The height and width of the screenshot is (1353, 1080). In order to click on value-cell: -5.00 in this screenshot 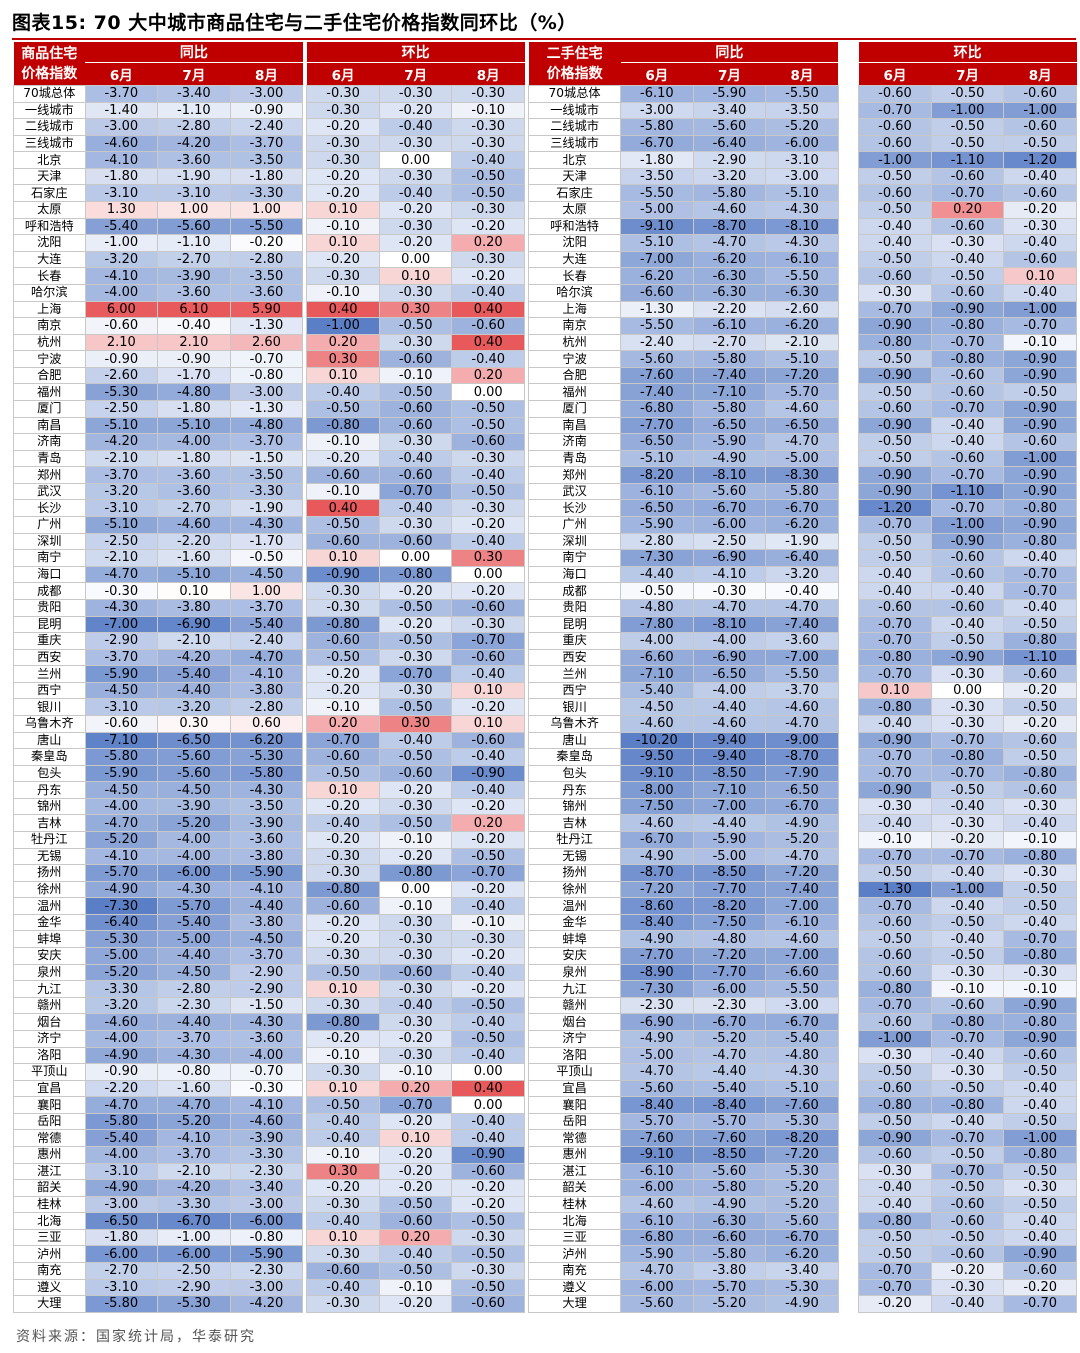, I will do `click(121, 956)`.